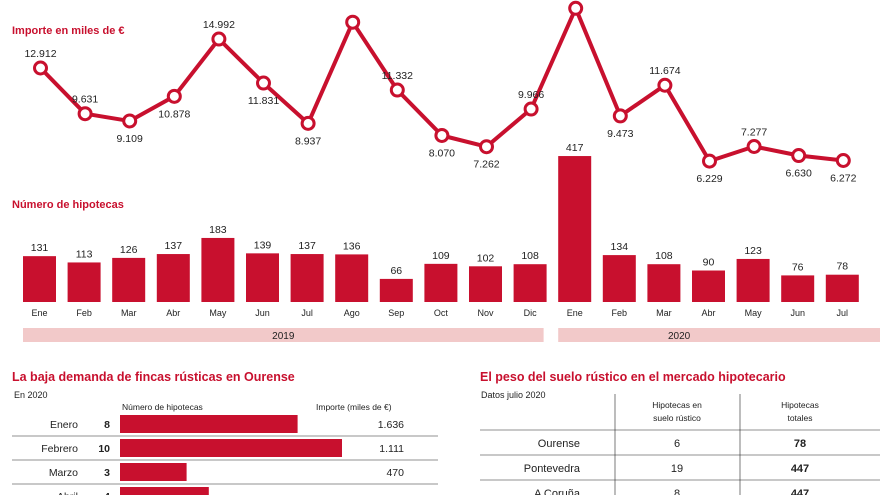 The height and width of the screenshot is (495, 880). Describe the element at coordinates (754, 132) in the screenshot. I see `amount-value-label: 7.277` at that location.